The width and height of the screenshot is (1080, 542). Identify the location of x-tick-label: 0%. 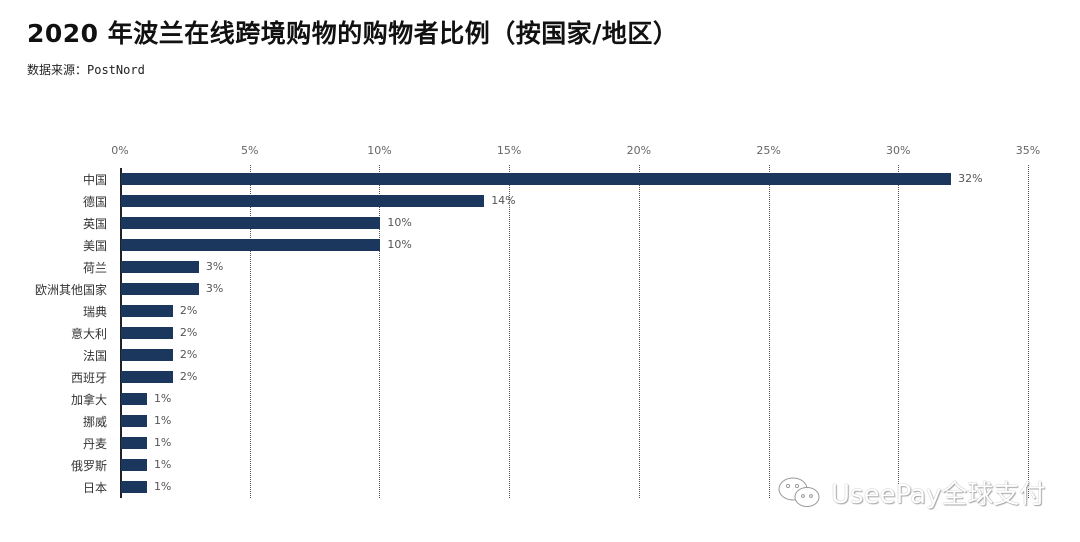
(120, 150).